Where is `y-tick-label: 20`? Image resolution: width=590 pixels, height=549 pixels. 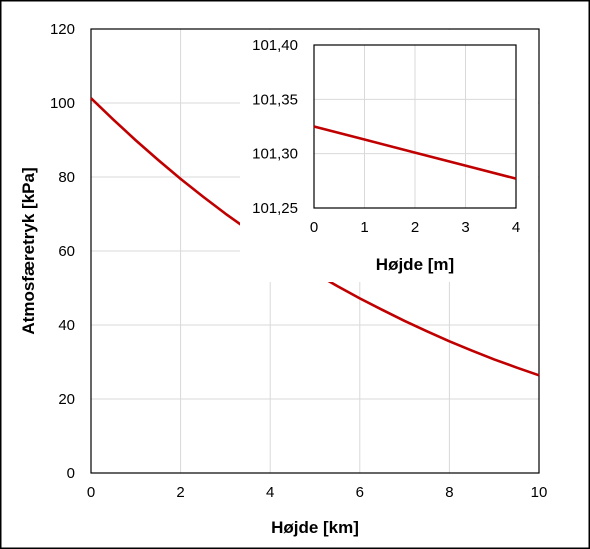
y-tick-label: 20 is located at coordinates (66, 399).